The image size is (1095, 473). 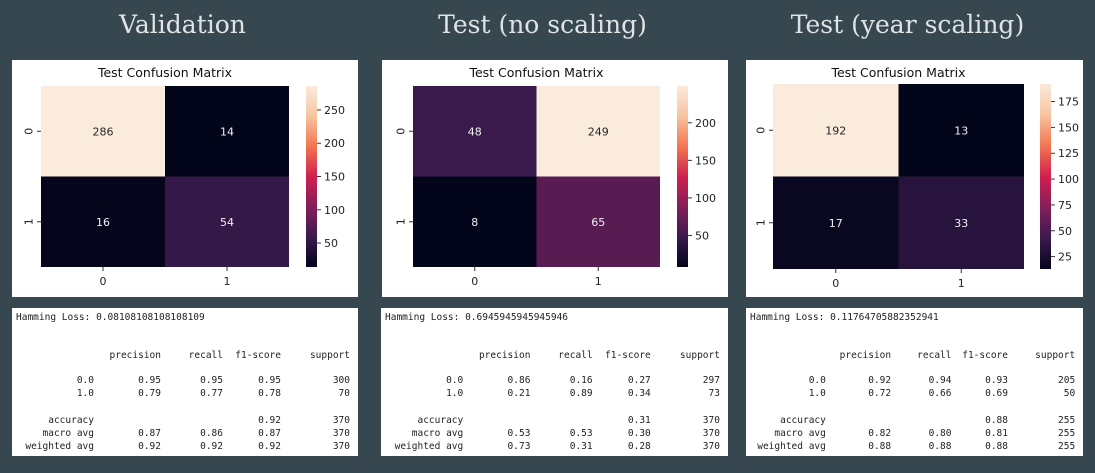 I want to click on cell-value-label: 14, so click(x=227, y=131).